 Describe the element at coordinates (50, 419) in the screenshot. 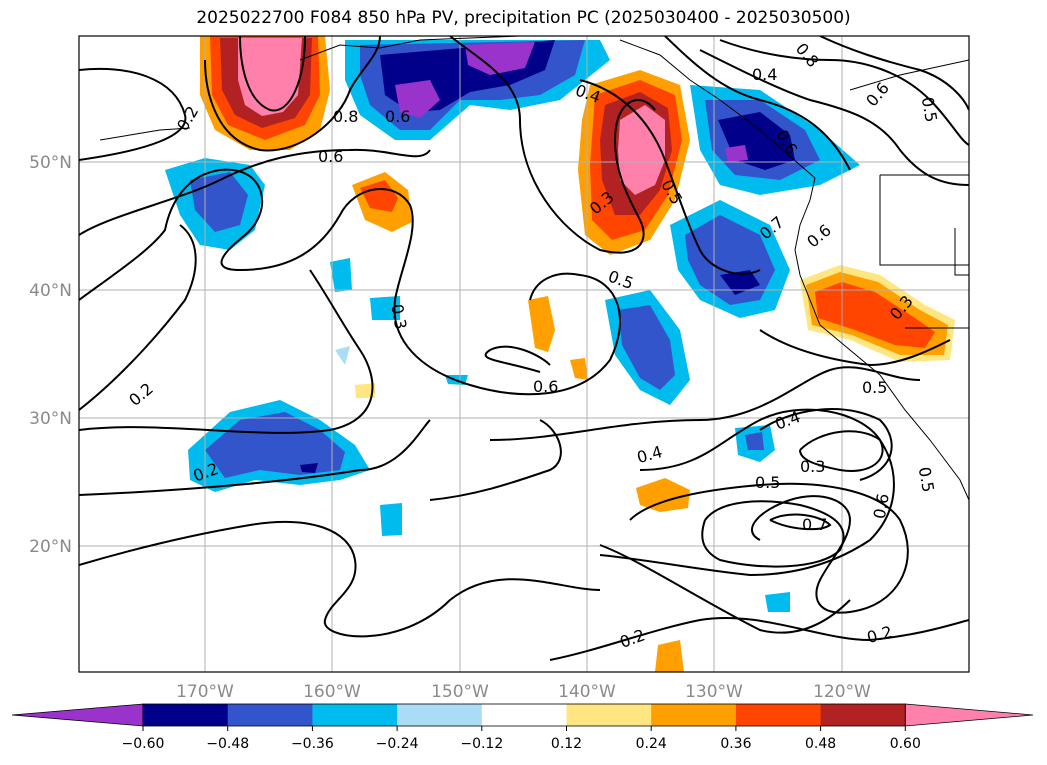

I see `lat-label: 30°N` at that location.